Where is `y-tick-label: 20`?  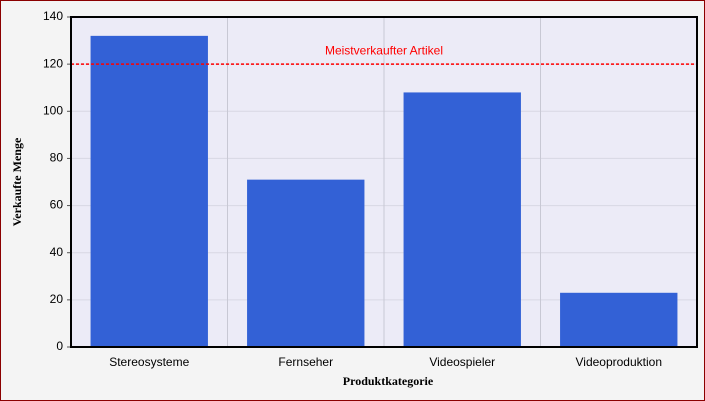
y-tick-label: 20 is located at coordinates (57, 299).